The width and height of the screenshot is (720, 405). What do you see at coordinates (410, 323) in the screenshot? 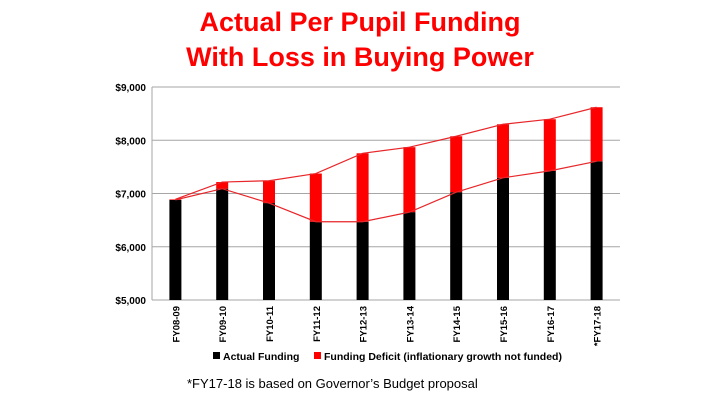
I see `x-tick-label: FY13-14` at bounding box center [410, 323].